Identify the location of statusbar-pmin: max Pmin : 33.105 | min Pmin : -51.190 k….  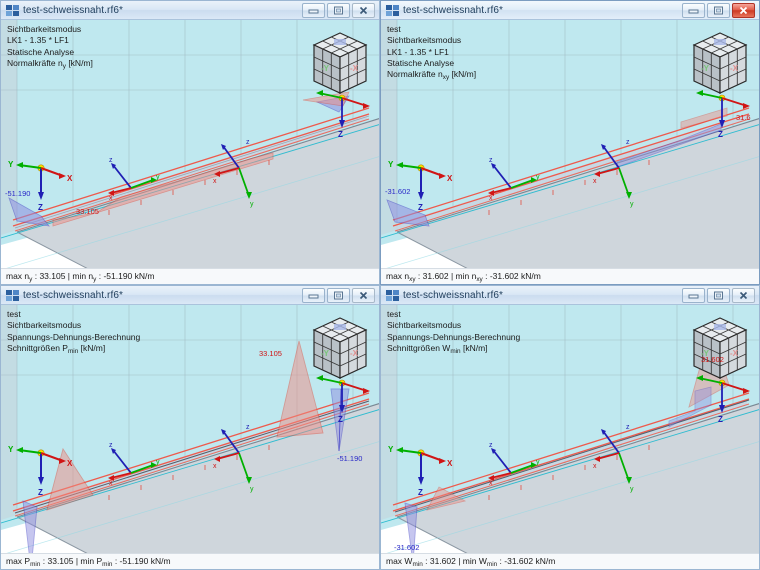
(190, 561).